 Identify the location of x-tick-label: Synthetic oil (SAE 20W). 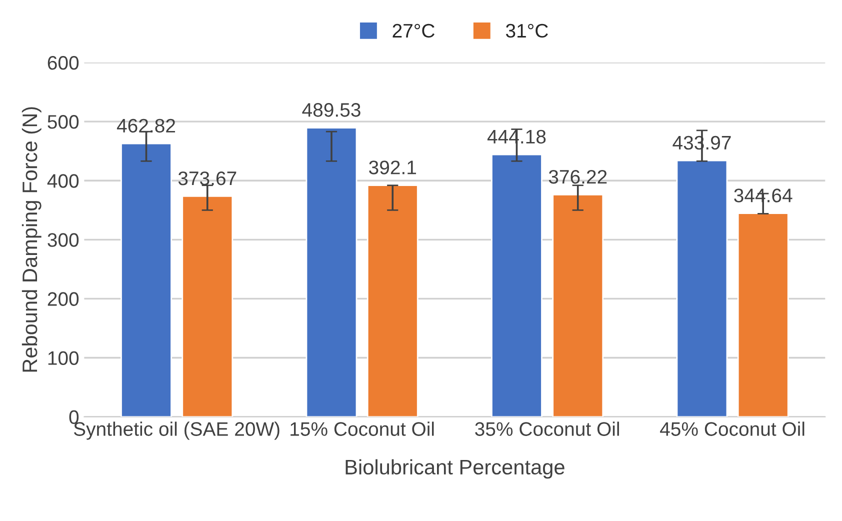
(177, 431).